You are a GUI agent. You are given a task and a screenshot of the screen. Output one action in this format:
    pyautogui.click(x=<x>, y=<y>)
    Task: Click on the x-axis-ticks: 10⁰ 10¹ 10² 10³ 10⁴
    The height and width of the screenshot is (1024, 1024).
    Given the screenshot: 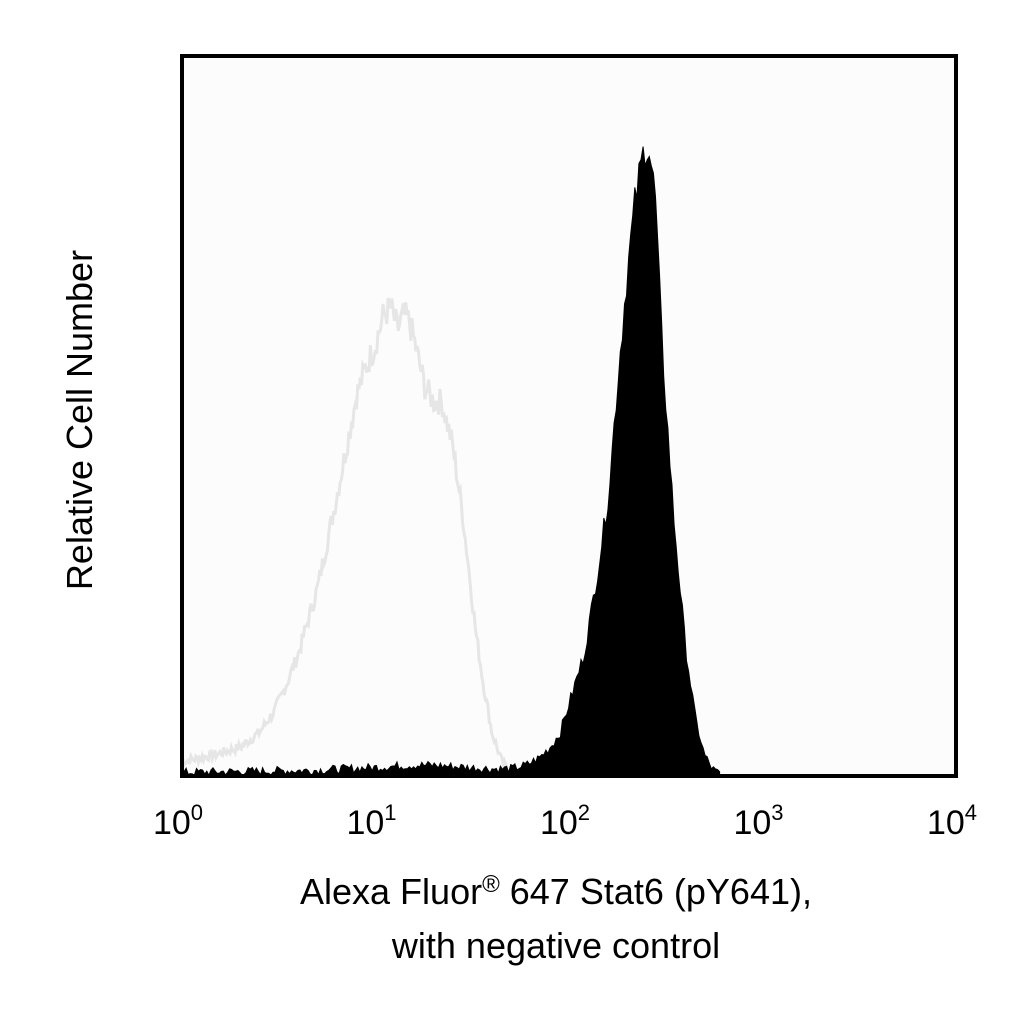 What is the action you would take?
    pyautogui.click(x=565, y=821)
    